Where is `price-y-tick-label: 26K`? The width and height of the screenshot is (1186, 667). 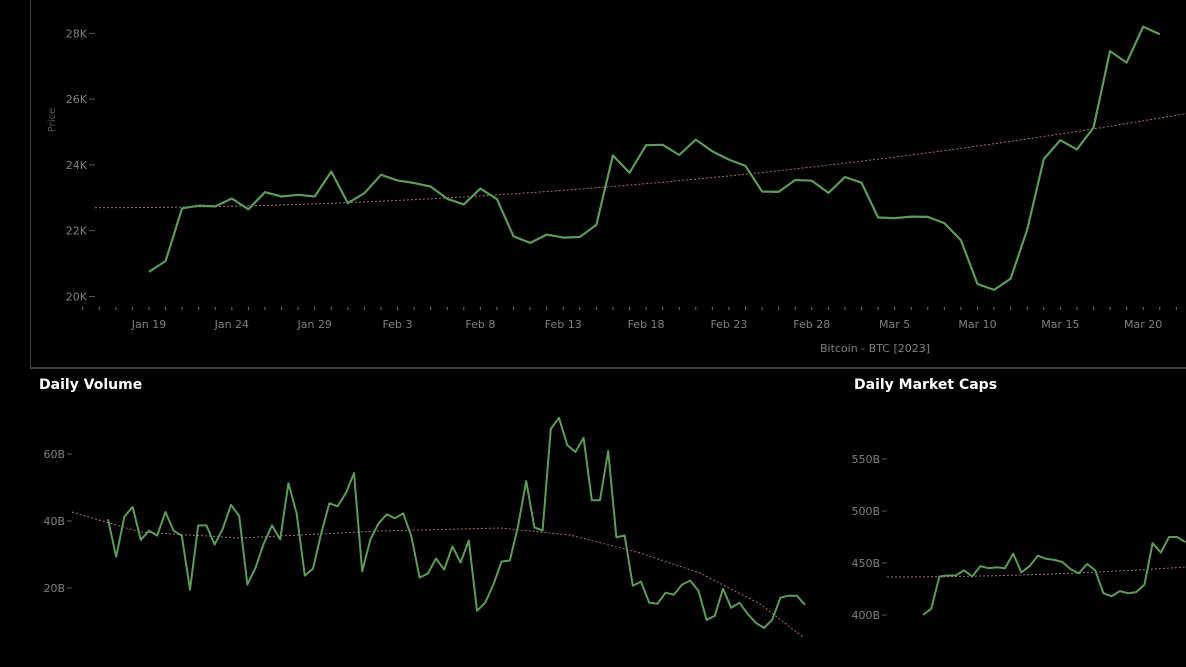
price-y-tick-label: 26K is located at coordinates (77, 99).